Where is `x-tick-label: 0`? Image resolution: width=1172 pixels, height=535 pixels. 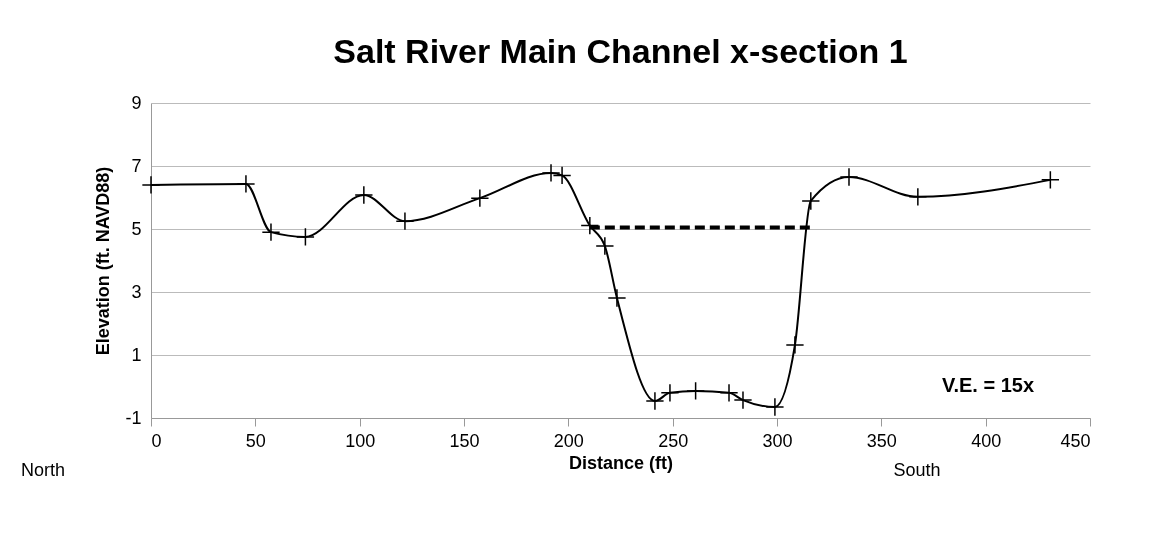 x-tick-label: 0 is located at coordinates (156, 440).